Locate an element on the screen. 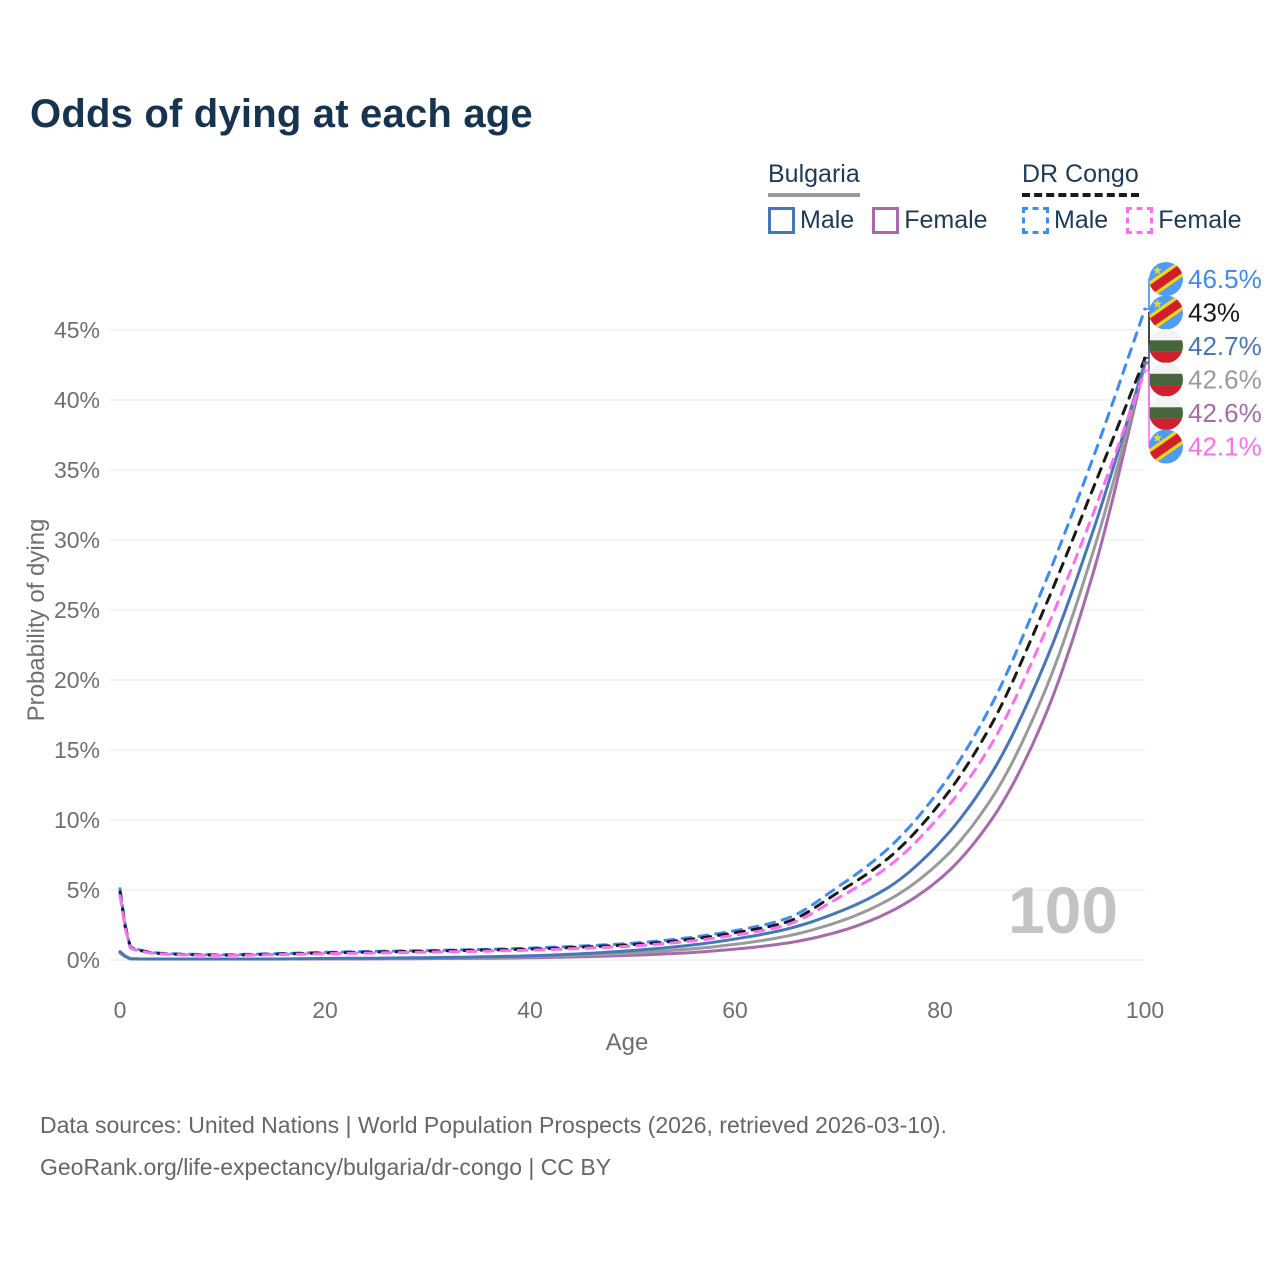 This screenshot has height=1280, width=1280. legend-country-label-dr-congo: DR Congo is located at coordinates (1080, 178).